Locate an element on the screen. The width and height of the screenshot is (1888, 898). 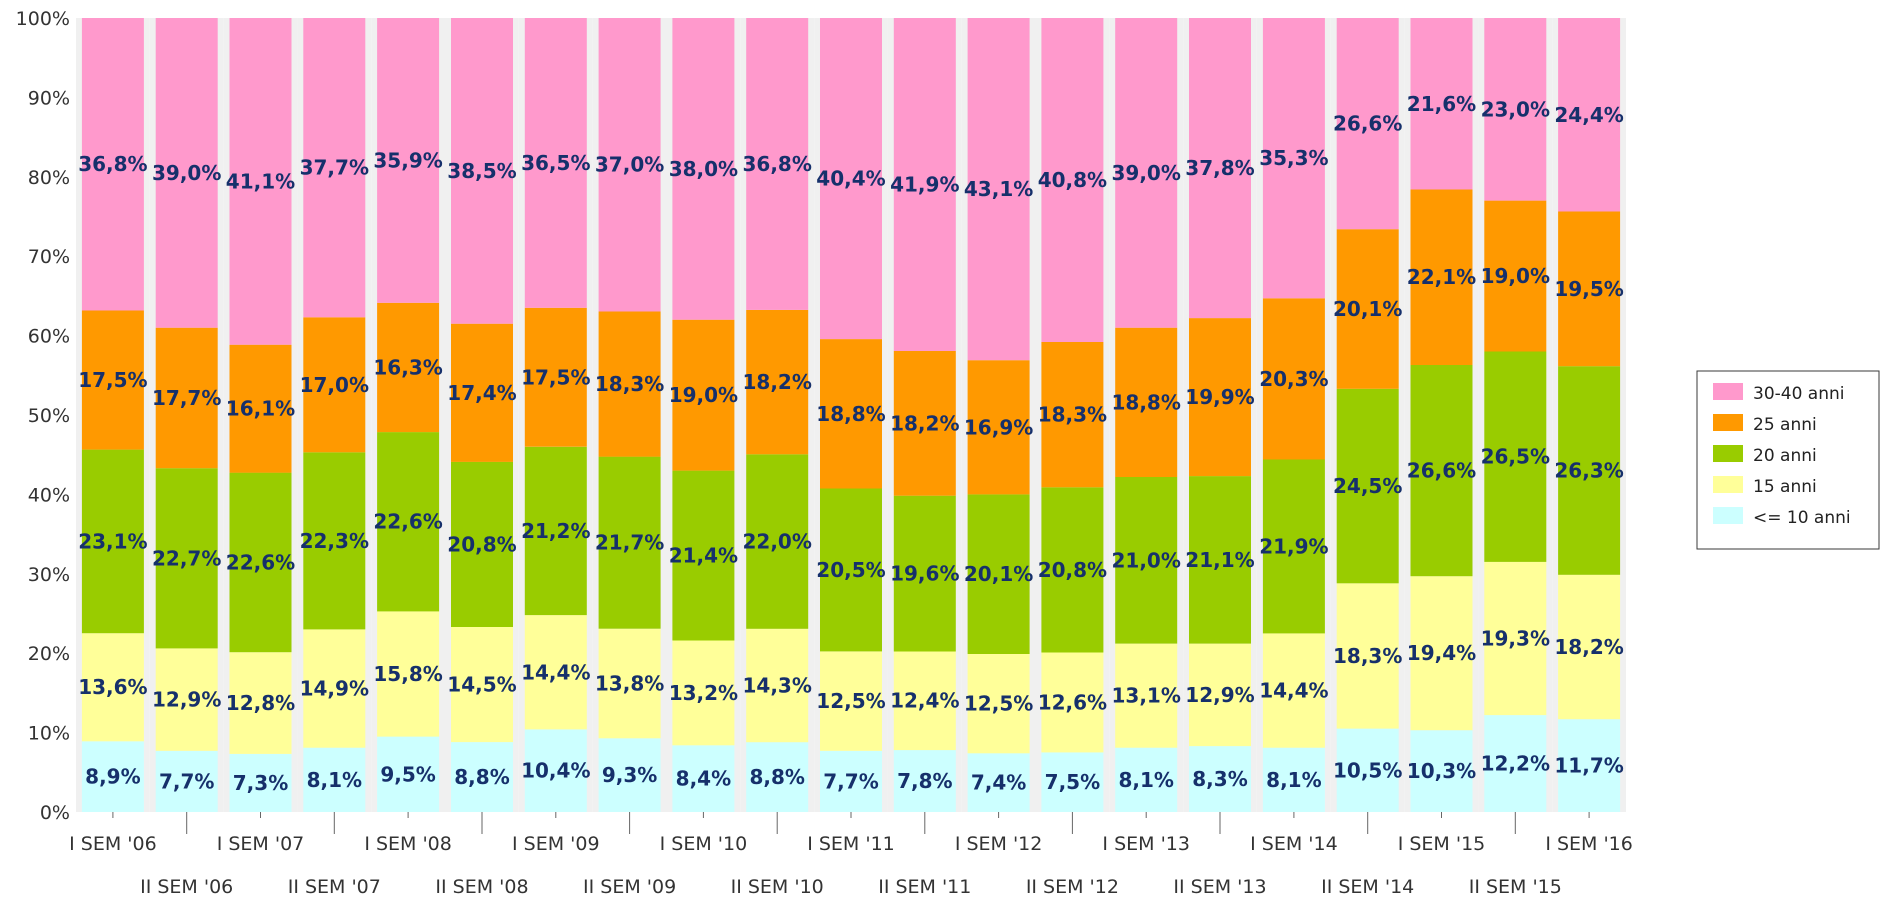
data-label: 12,2% is located at coordinates (1515, 764).